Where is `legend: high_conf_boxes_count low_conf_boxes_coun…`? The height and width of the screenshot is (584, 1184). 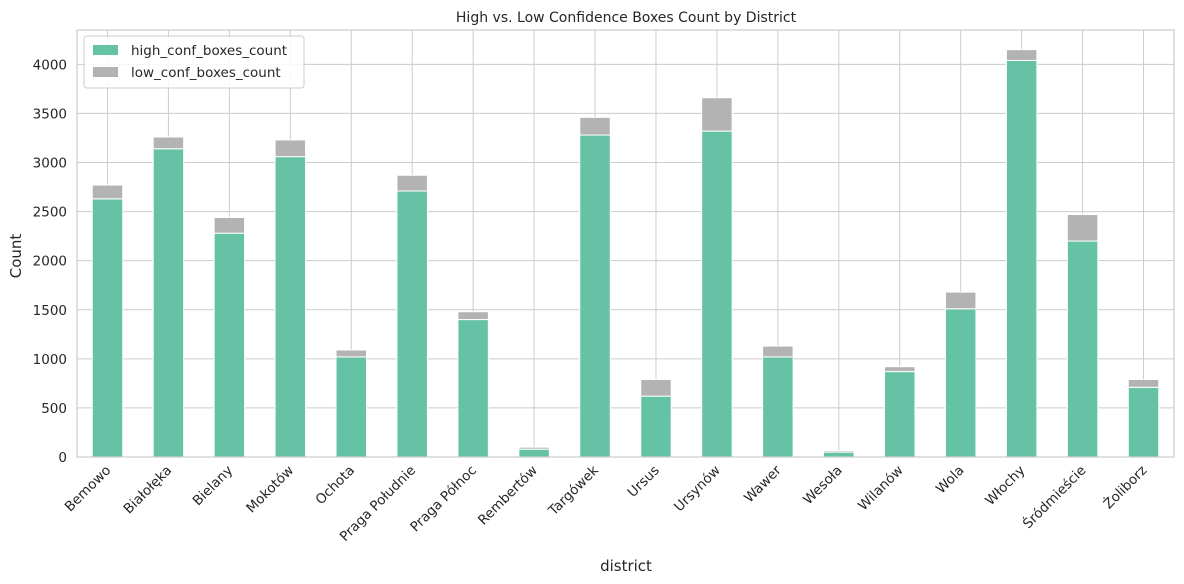 legend: high_conf_boxes_count low_conf_boxes_coun… is located at coordinates (194, 62).